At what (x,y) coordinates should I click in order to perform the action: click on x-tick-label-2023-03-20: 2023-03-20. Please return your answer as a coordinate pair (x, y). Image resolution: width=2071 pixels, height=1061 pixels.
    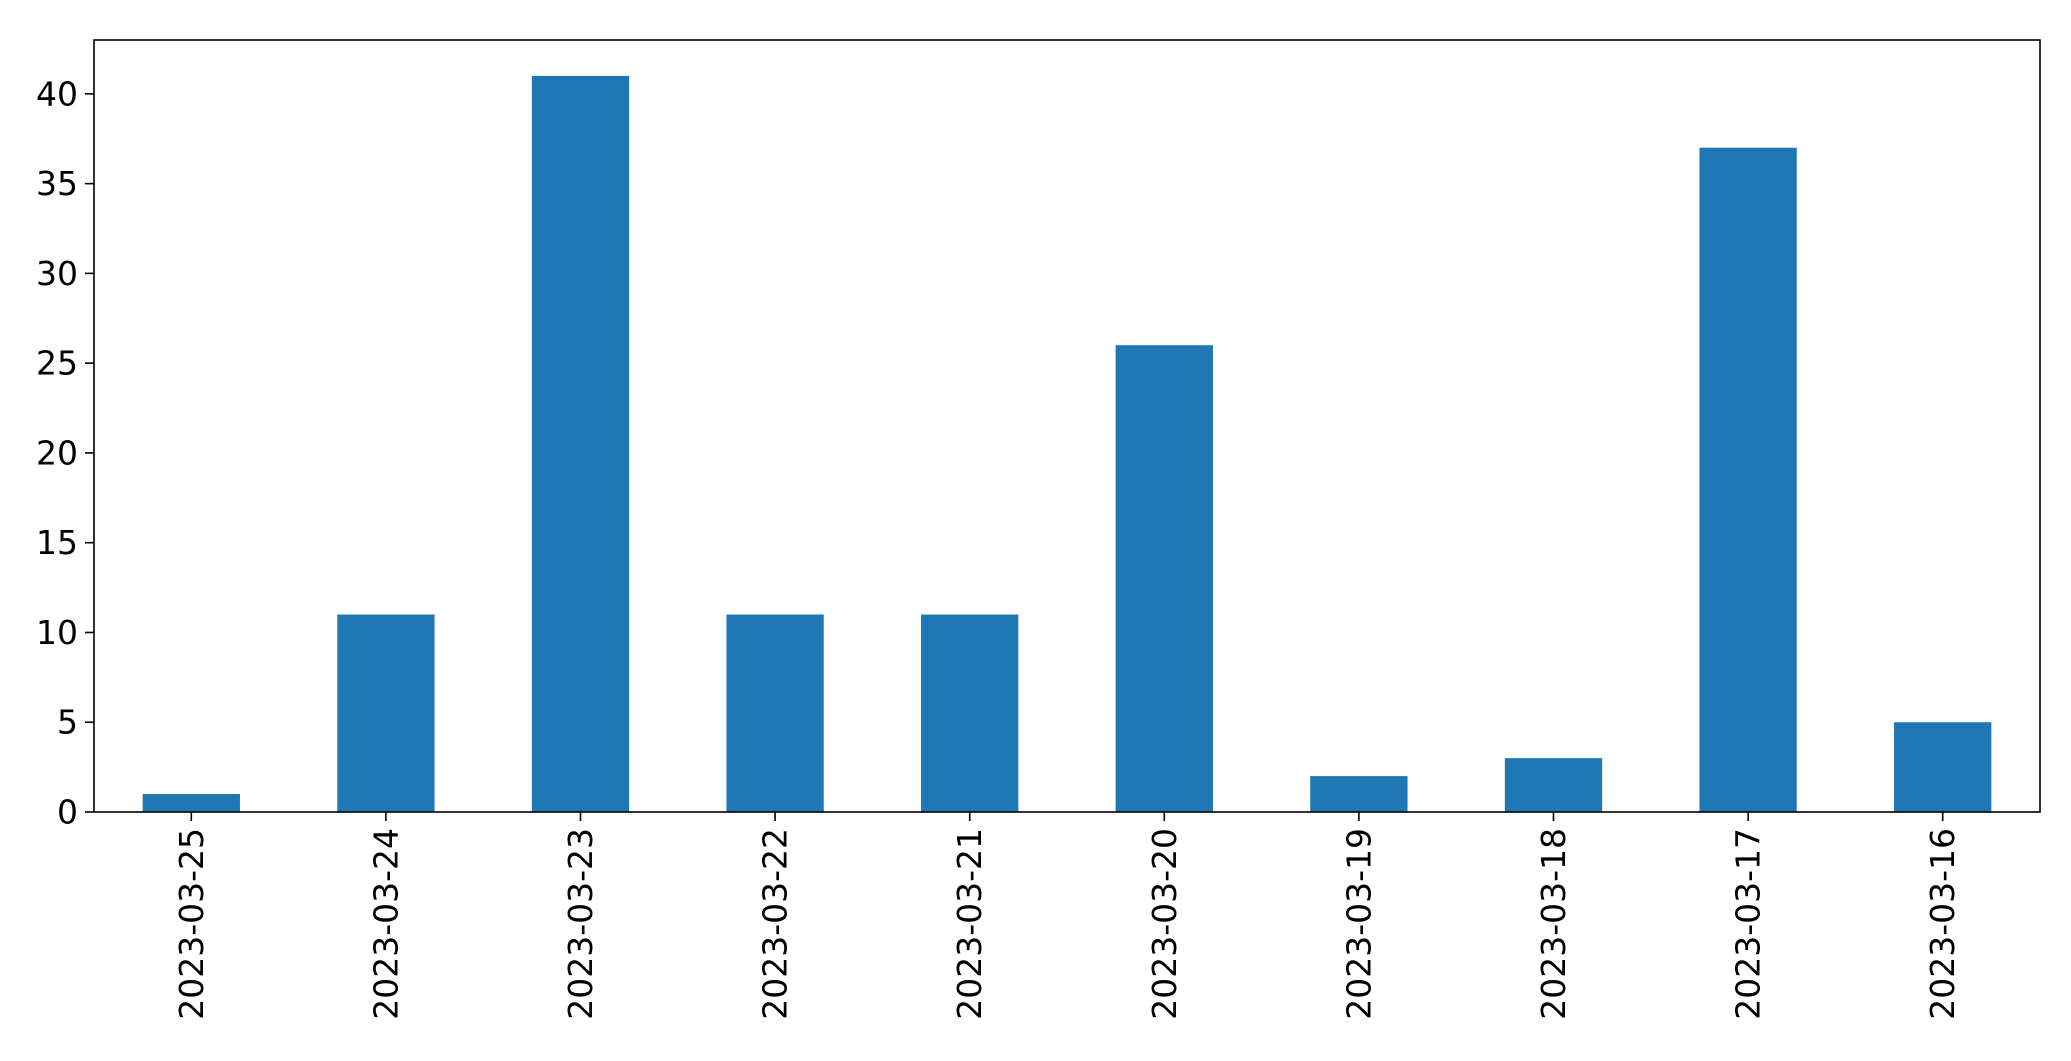
    Looking at the image, I should click on (1164, 924).